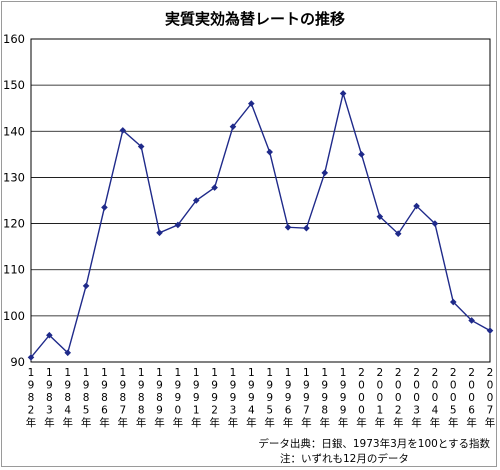 Image resolution: width=500 pixels, height=470 pixels. I want to click on y-axis-ticks: 90 100 110 120 130 140 150 160, so click(14, 200).